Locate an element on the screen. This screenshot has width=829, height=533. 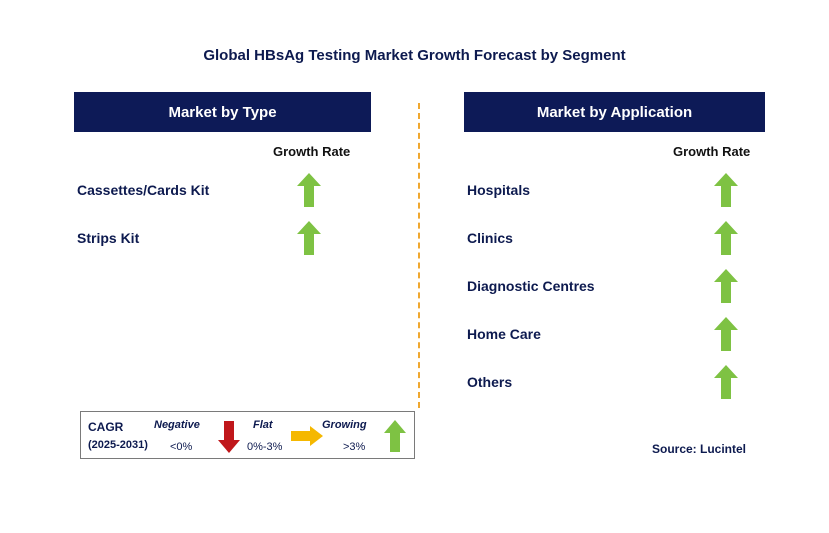
legend-growing-label: Growing is located at coordinates (344, 425).